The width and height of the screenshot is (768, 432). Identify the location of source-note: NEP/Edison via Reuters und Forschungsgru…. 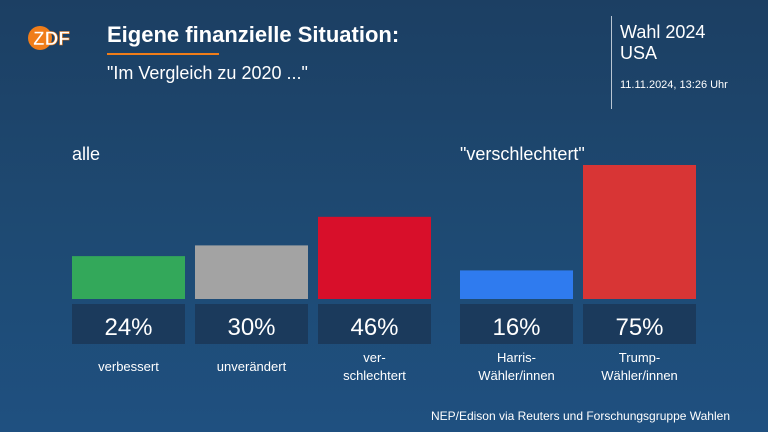
(580, 416).